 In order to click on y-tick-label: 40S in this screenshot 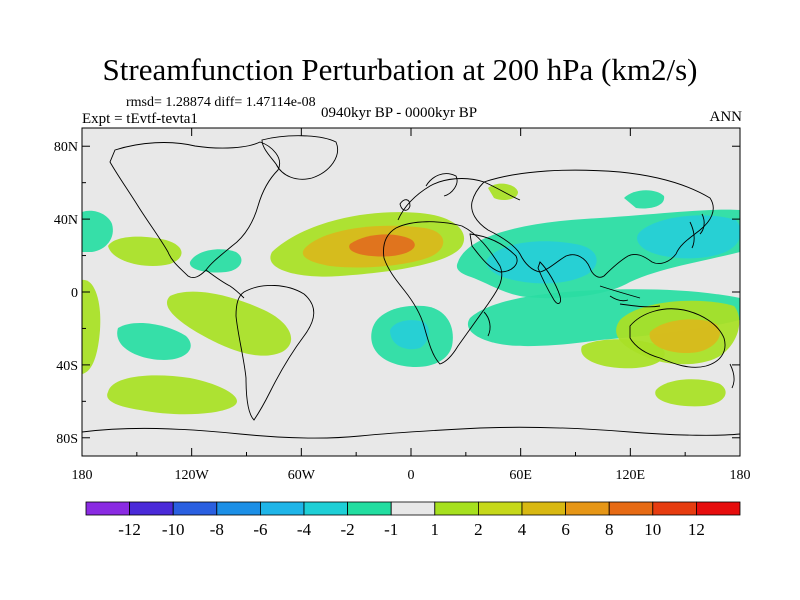, I will do `click(67, 366)`.